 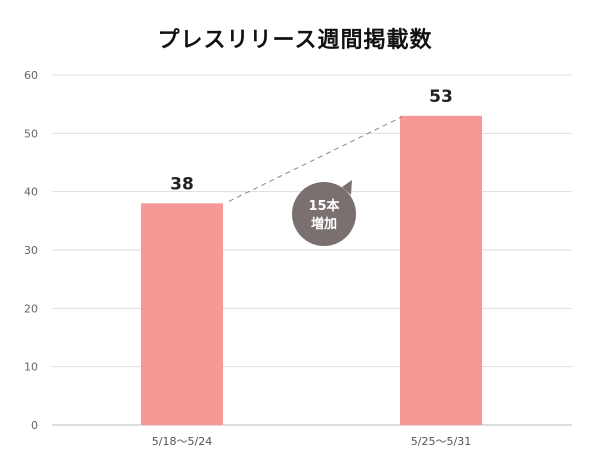 I want to click on chart-title: プレスリリース週間掲載数, so click(x=295, y=40).